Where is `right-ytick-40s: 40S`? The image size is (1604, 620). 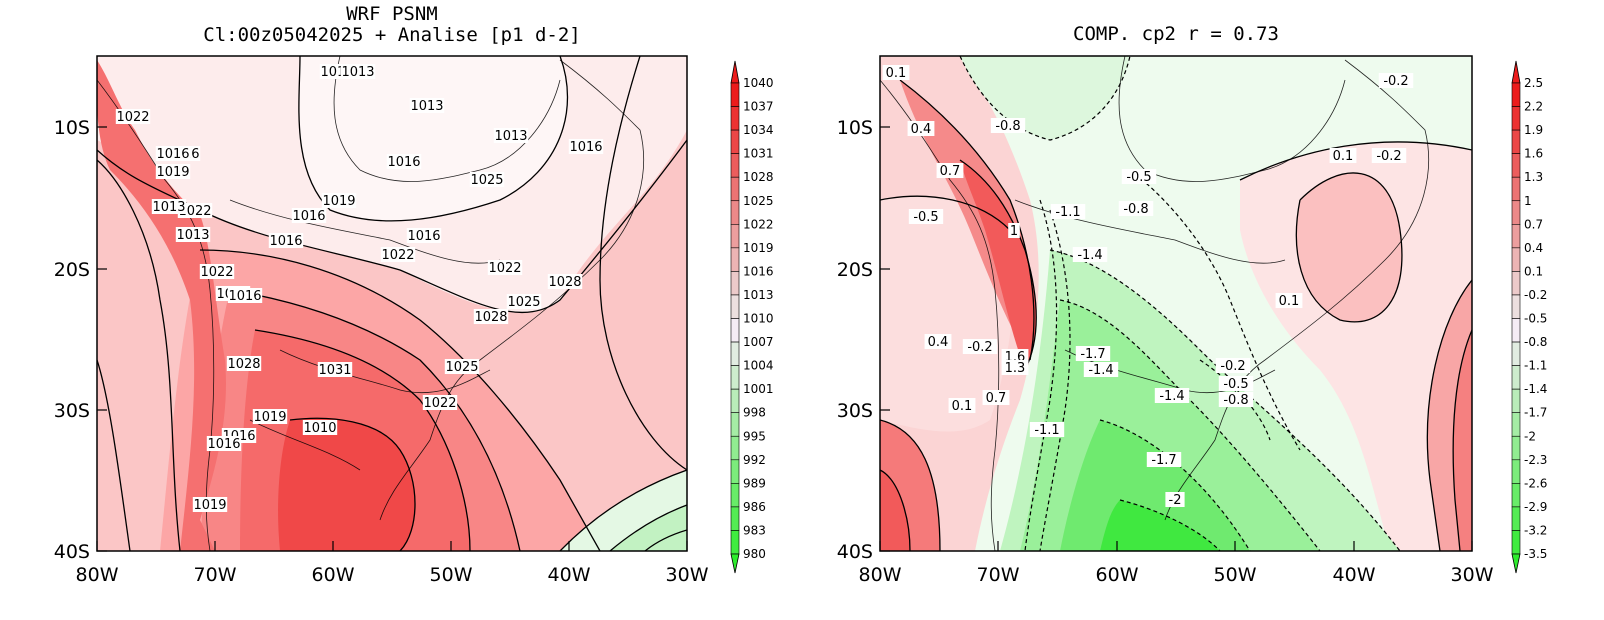 right-ytick-40s: 40S is located at coordinates (855, 552).